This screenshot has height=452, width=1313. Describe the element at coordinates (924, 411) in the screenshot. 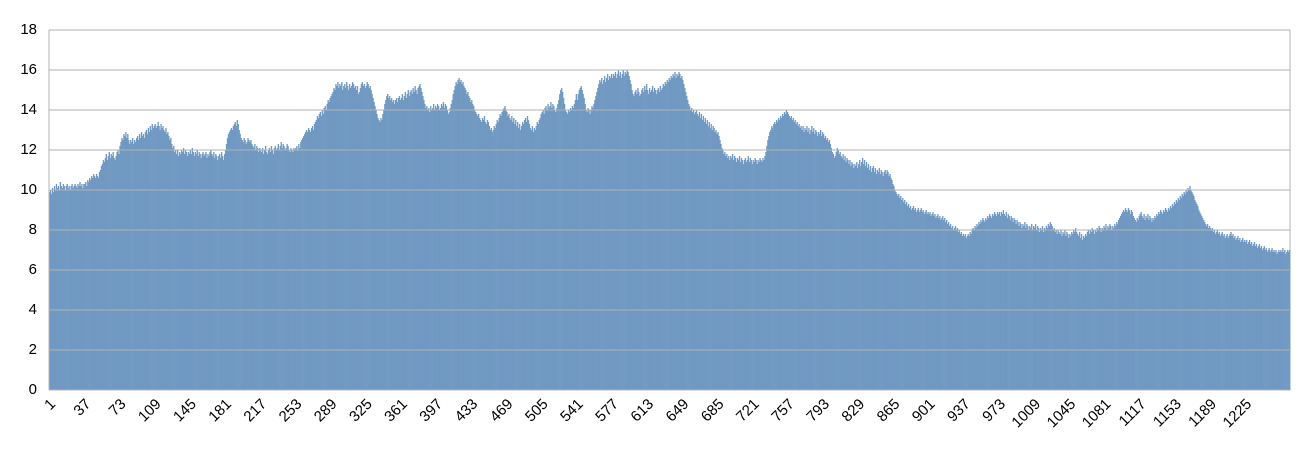

I see `x-tick-label: 901` at that location.